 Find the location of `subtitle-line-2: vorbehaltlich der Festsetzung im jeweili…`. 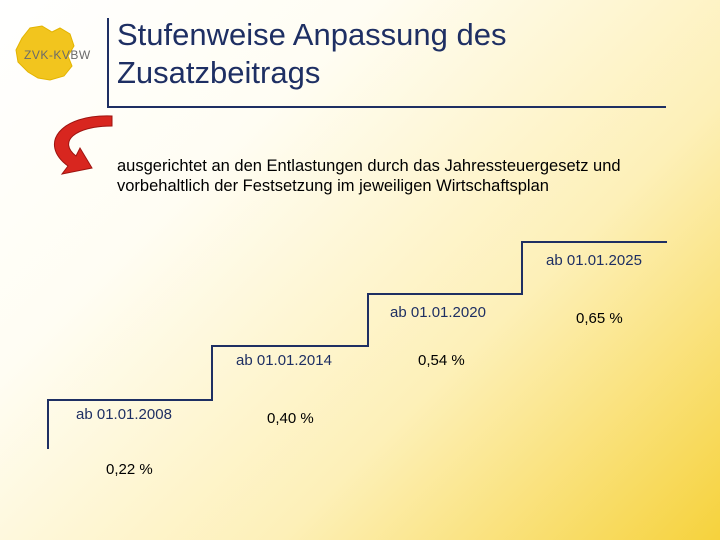

subtitle-line-2: vorbehaltlich der Festsetzung im jeweili… is located at coordinates (333, 186).